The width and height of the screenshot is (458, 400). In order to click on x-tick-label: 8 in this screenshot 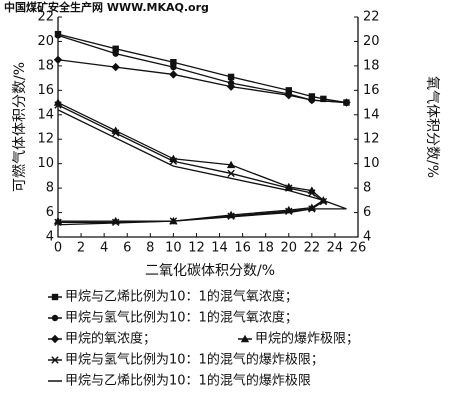, I will do `click(150, 248)`.